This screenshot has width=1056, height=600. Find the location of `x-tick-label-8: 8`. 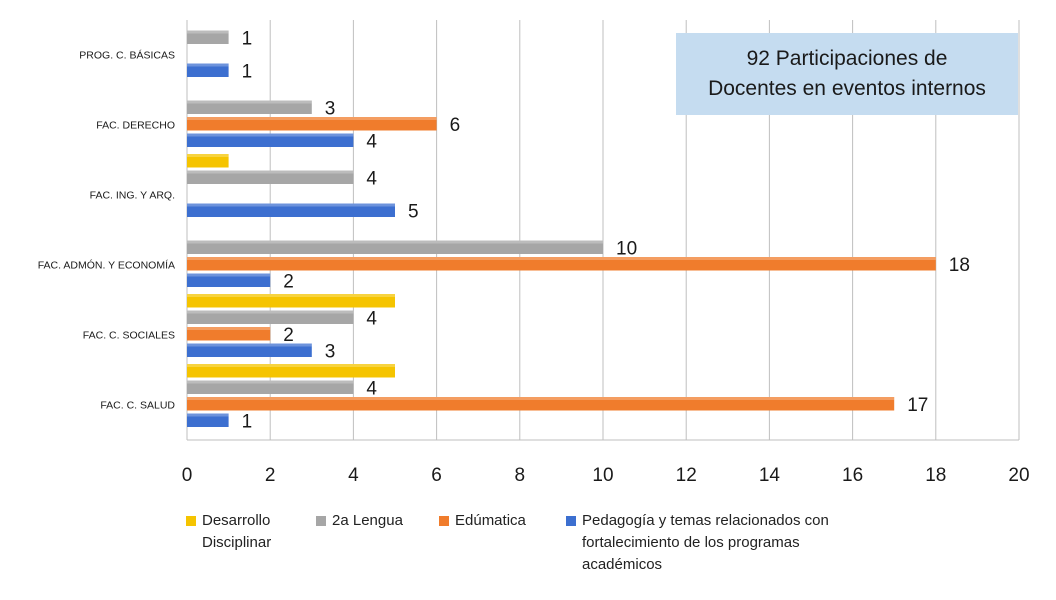

x-tick-label-8: 8 is located at coordinates (520, 475).